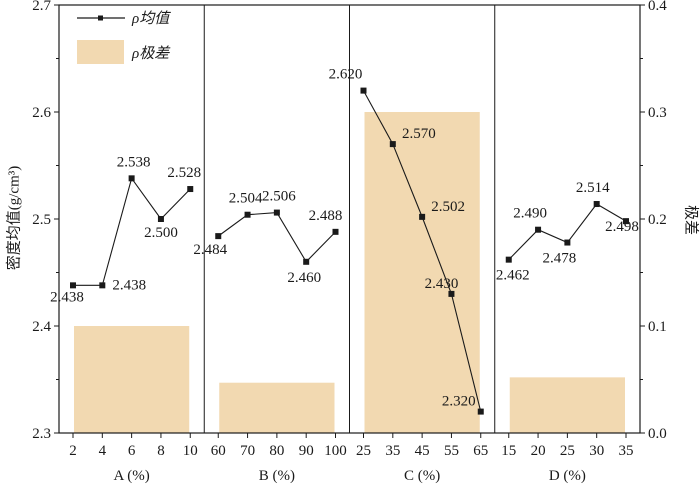  What do you see at coordinates (459, 402) in the screenshot?
I see `data-label-p3-5: 2.320` at bounding box center [459, 402].